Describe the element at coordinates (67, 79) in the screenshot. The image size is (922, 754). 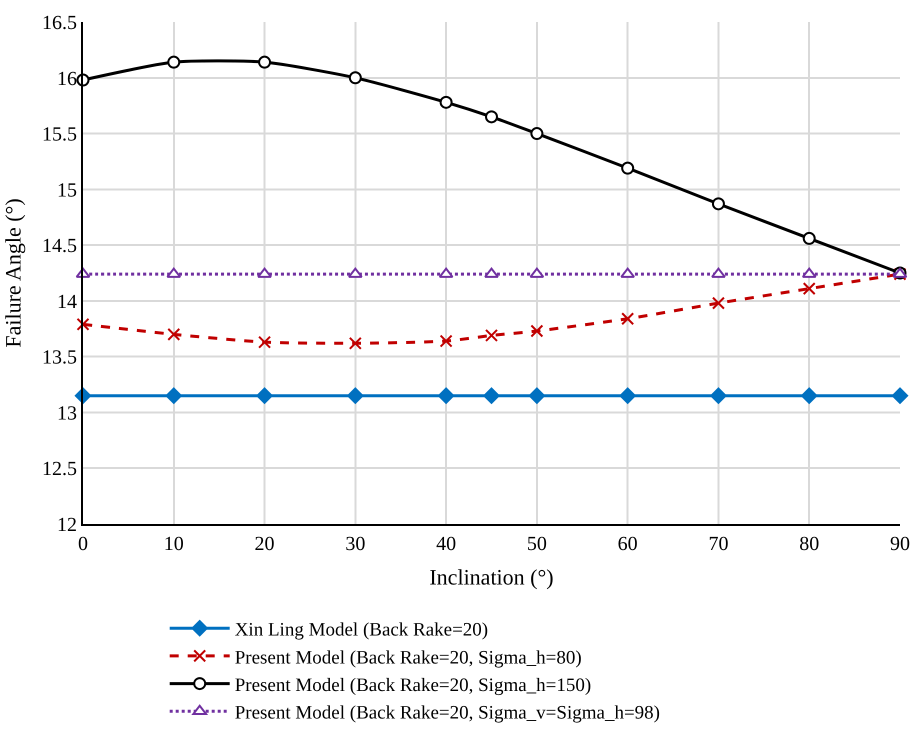
I see `y-tick-label: 16` at that location.